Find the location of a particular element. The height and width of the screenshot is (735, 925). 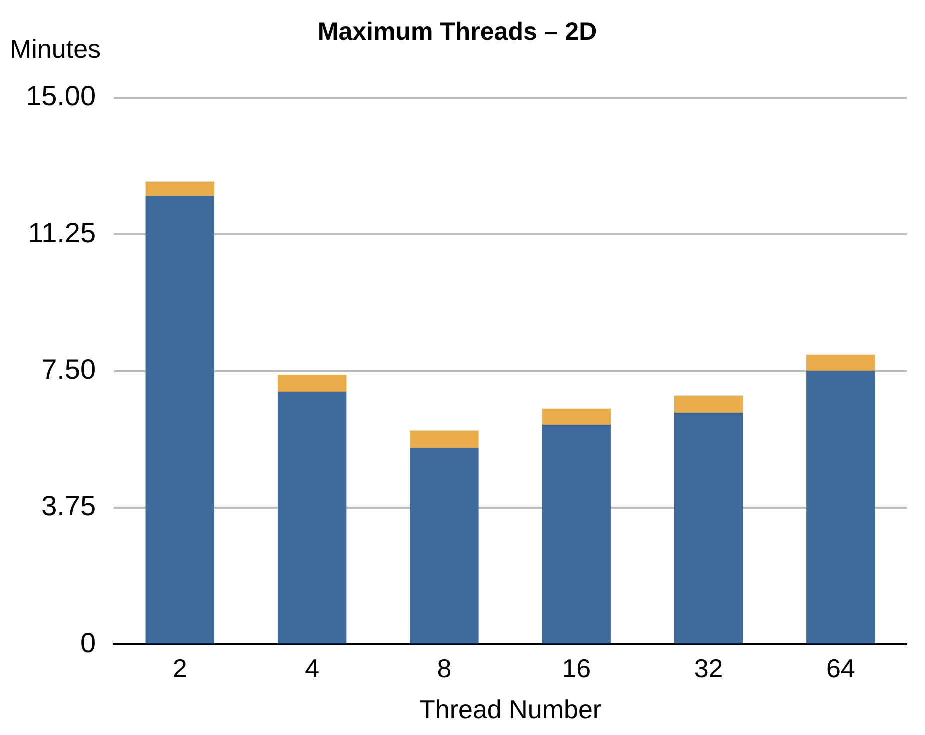

y-tick-label: 3.75 is located at coordinates (69, 506).